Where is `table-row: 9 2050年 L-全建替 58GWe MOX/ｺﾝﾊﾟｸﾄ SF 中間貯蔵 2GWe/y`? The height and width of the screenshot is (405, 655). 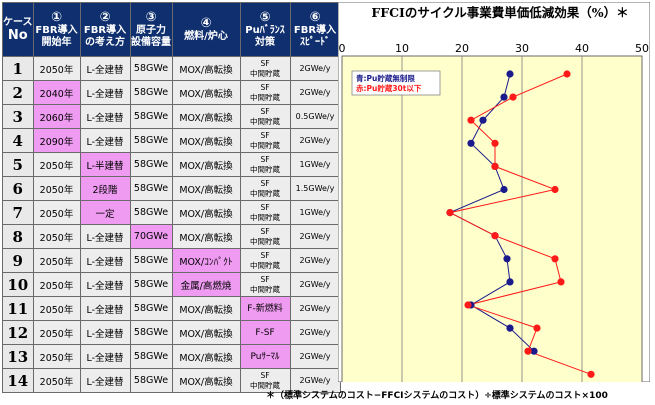
table-row: 9 2050年 L-全建替 58GWe MOX/ｺﾝﾊﾟｸﾄ SF 中間貯蔵 2GWe/y is located at coordinates (171, 260).